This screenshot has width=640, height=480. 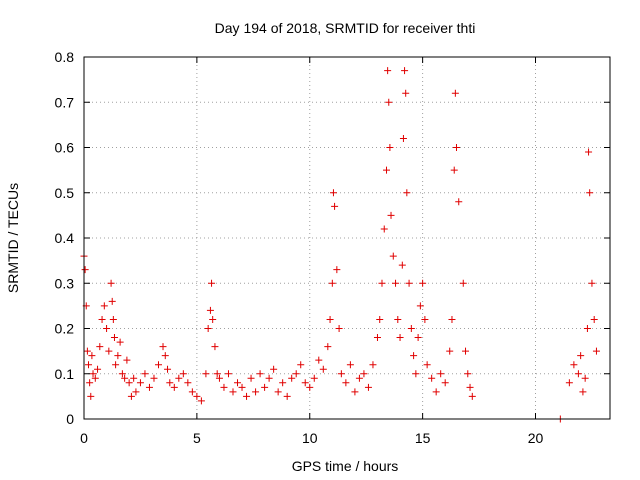 What do you see at coordinates (65, 238) in the screenshot?
I see `y-tick-label: 0.4` at bounding box center [65, 238].